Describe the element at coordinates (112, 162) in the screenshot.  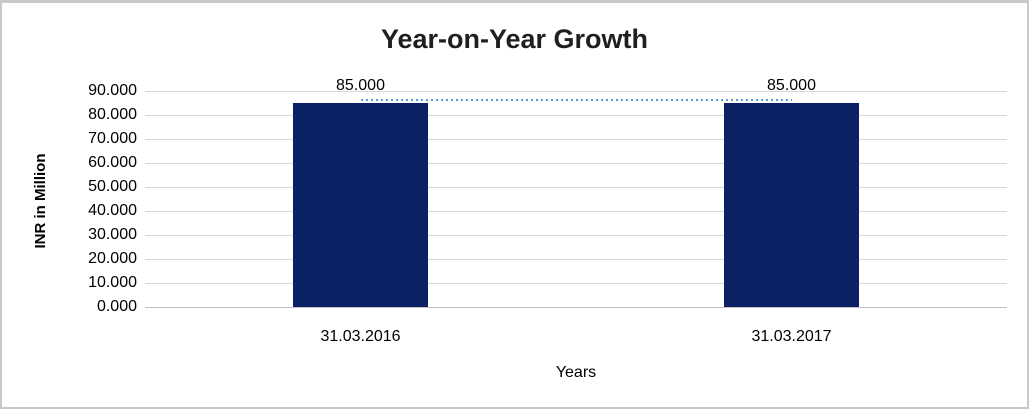
I see `y-tick-label: 60.000` at that location.